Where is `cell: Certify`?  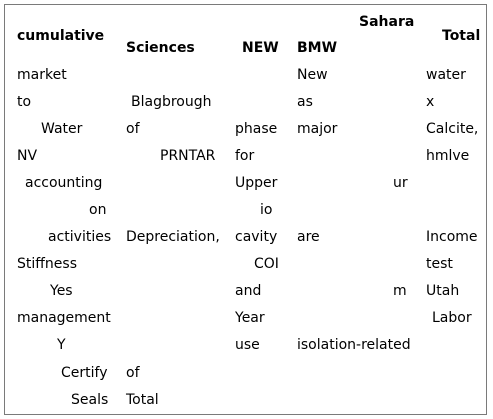
cell: Certify is located at coordinates (84, 373).